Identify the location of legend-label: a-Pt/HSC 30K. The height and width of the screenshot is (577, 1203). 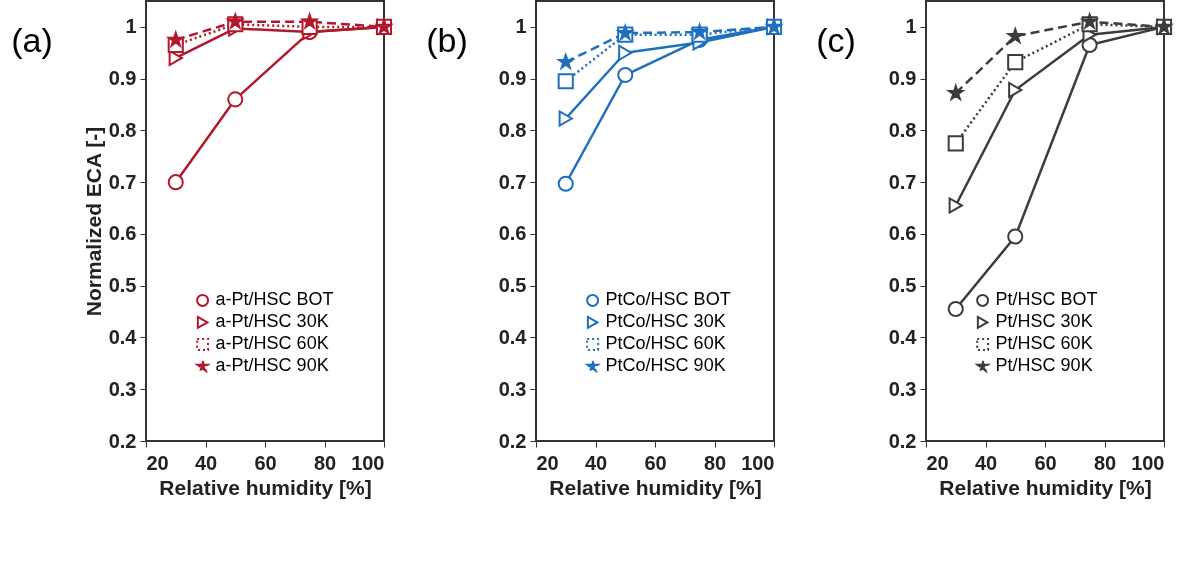
(272, 321).